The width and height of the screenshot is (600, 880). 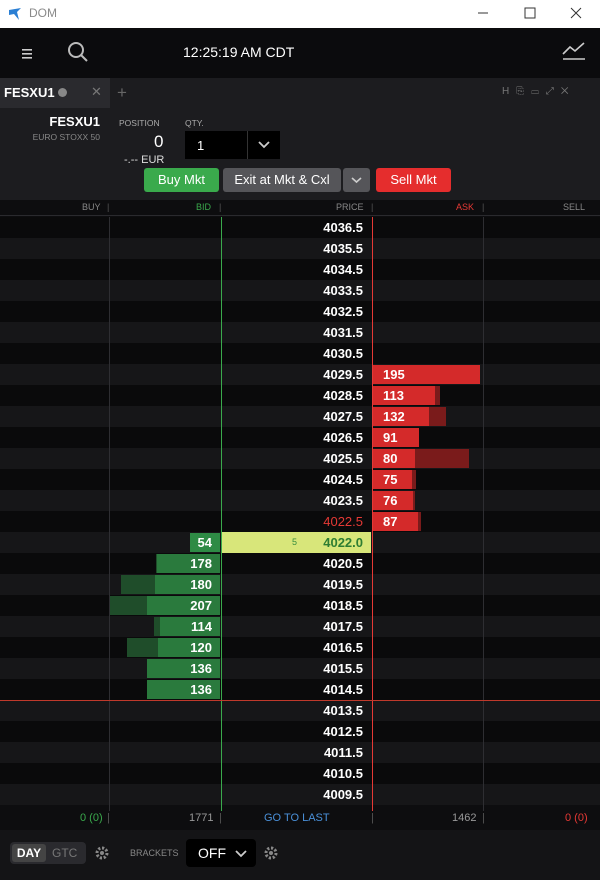 What do you see at coordinates (343, 479) in the screenshot?
I see `price-cell: 4024.5` at bounding box center [343, 479].